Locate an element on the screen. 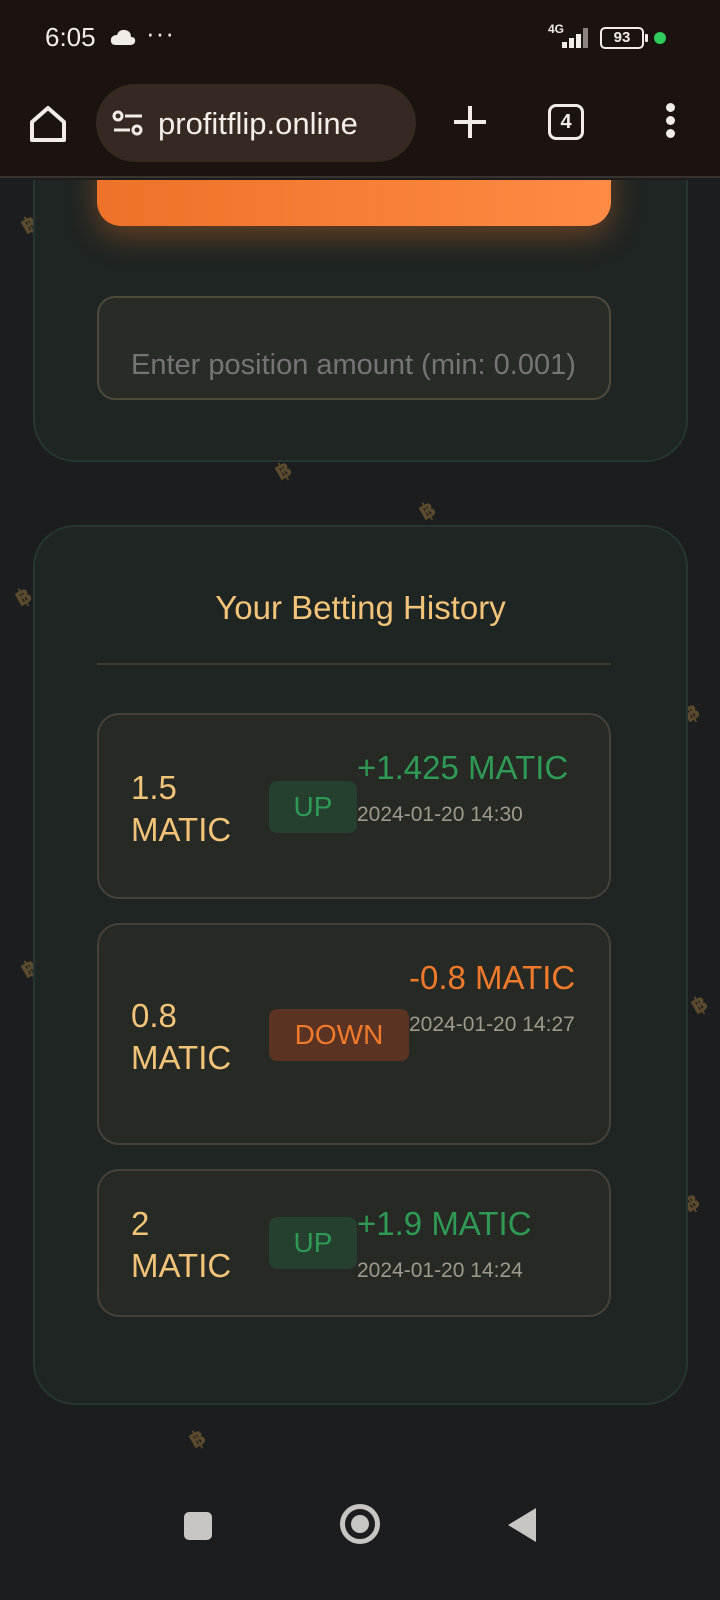  position-amount-input is located at coordinates (354, 348).